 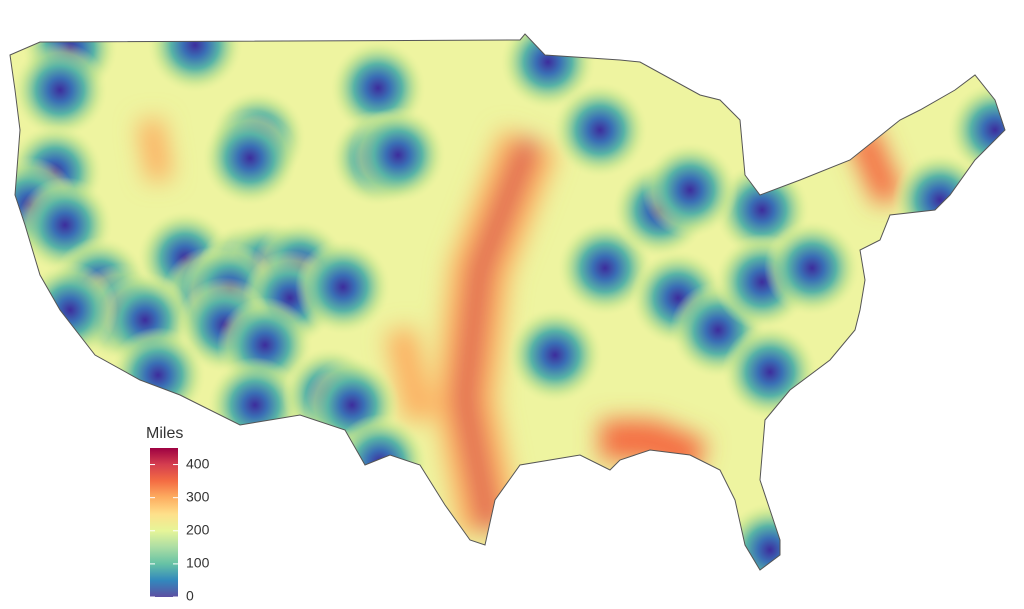 I want to click on tick-label: 200, so click(x=198, y=529).